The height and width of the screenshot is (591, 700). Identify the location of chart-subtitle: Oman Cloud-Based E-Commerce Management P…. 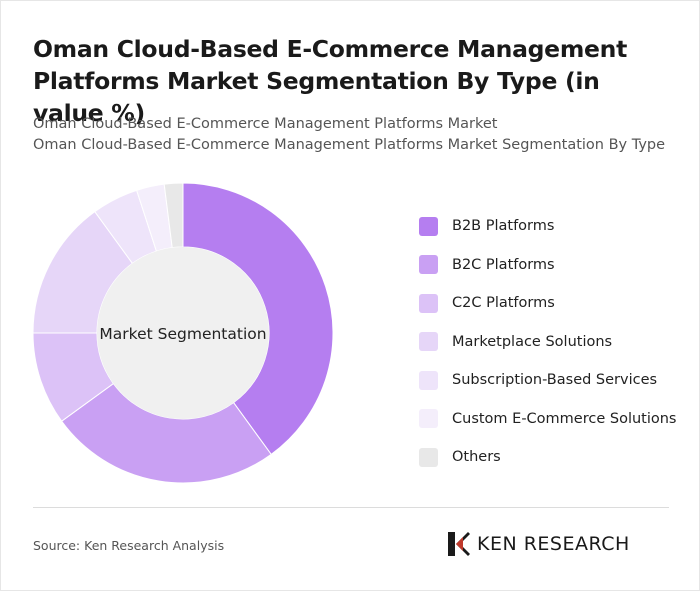
(358, 135).